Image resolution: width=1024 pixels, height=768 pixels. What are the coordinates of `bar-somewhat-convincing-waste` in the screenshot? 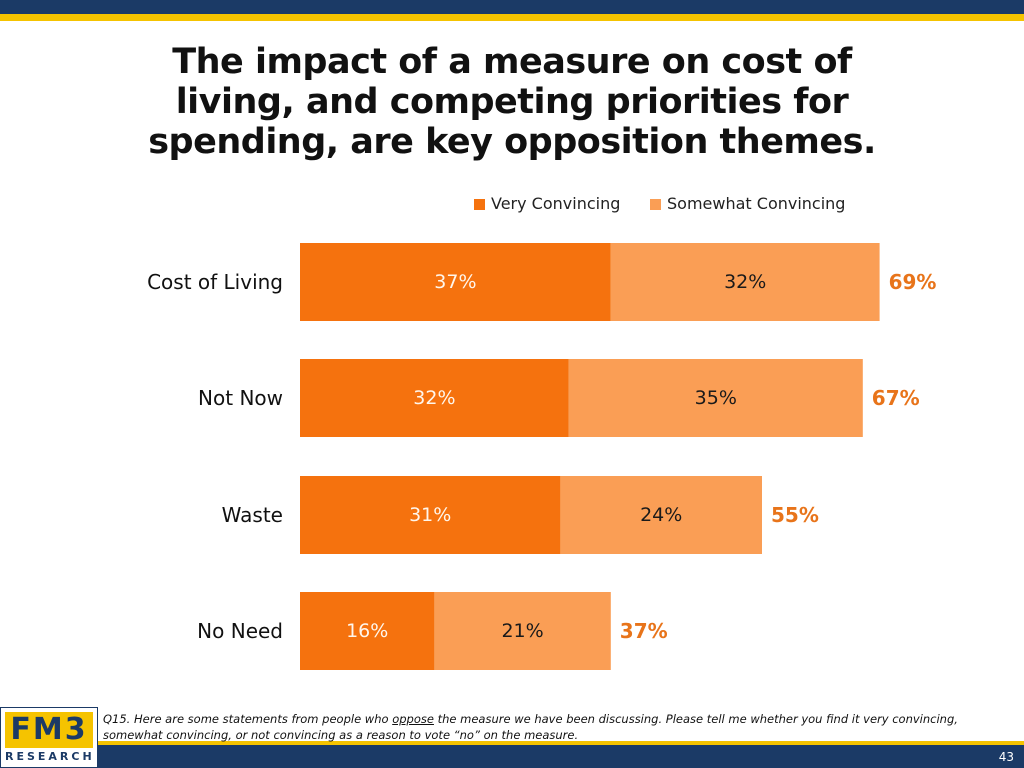 It's located at (661, 515).